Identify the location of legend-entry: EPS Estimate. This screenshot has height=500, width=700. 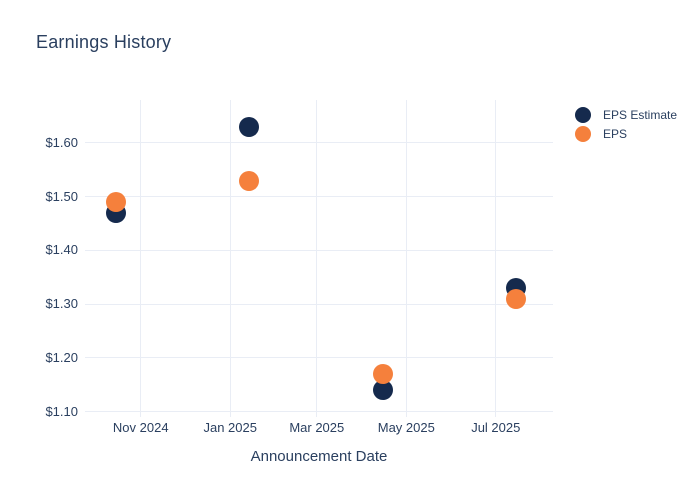
(626, 114).